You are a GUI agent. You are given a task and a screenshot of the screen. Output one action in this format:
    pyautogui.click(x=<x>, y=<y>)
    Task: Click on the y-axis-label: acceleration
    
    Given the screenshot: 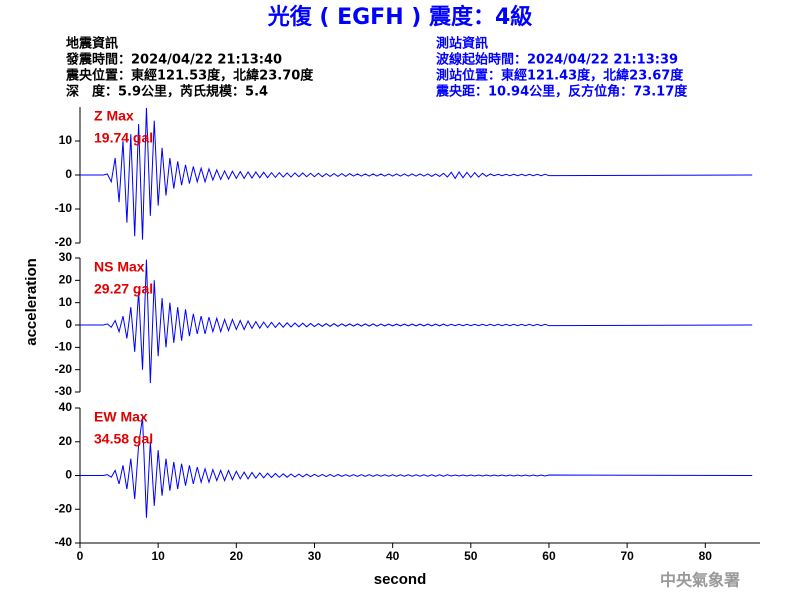 What is the action you would take?
    pyautogui.click(x=31, y=302)
    